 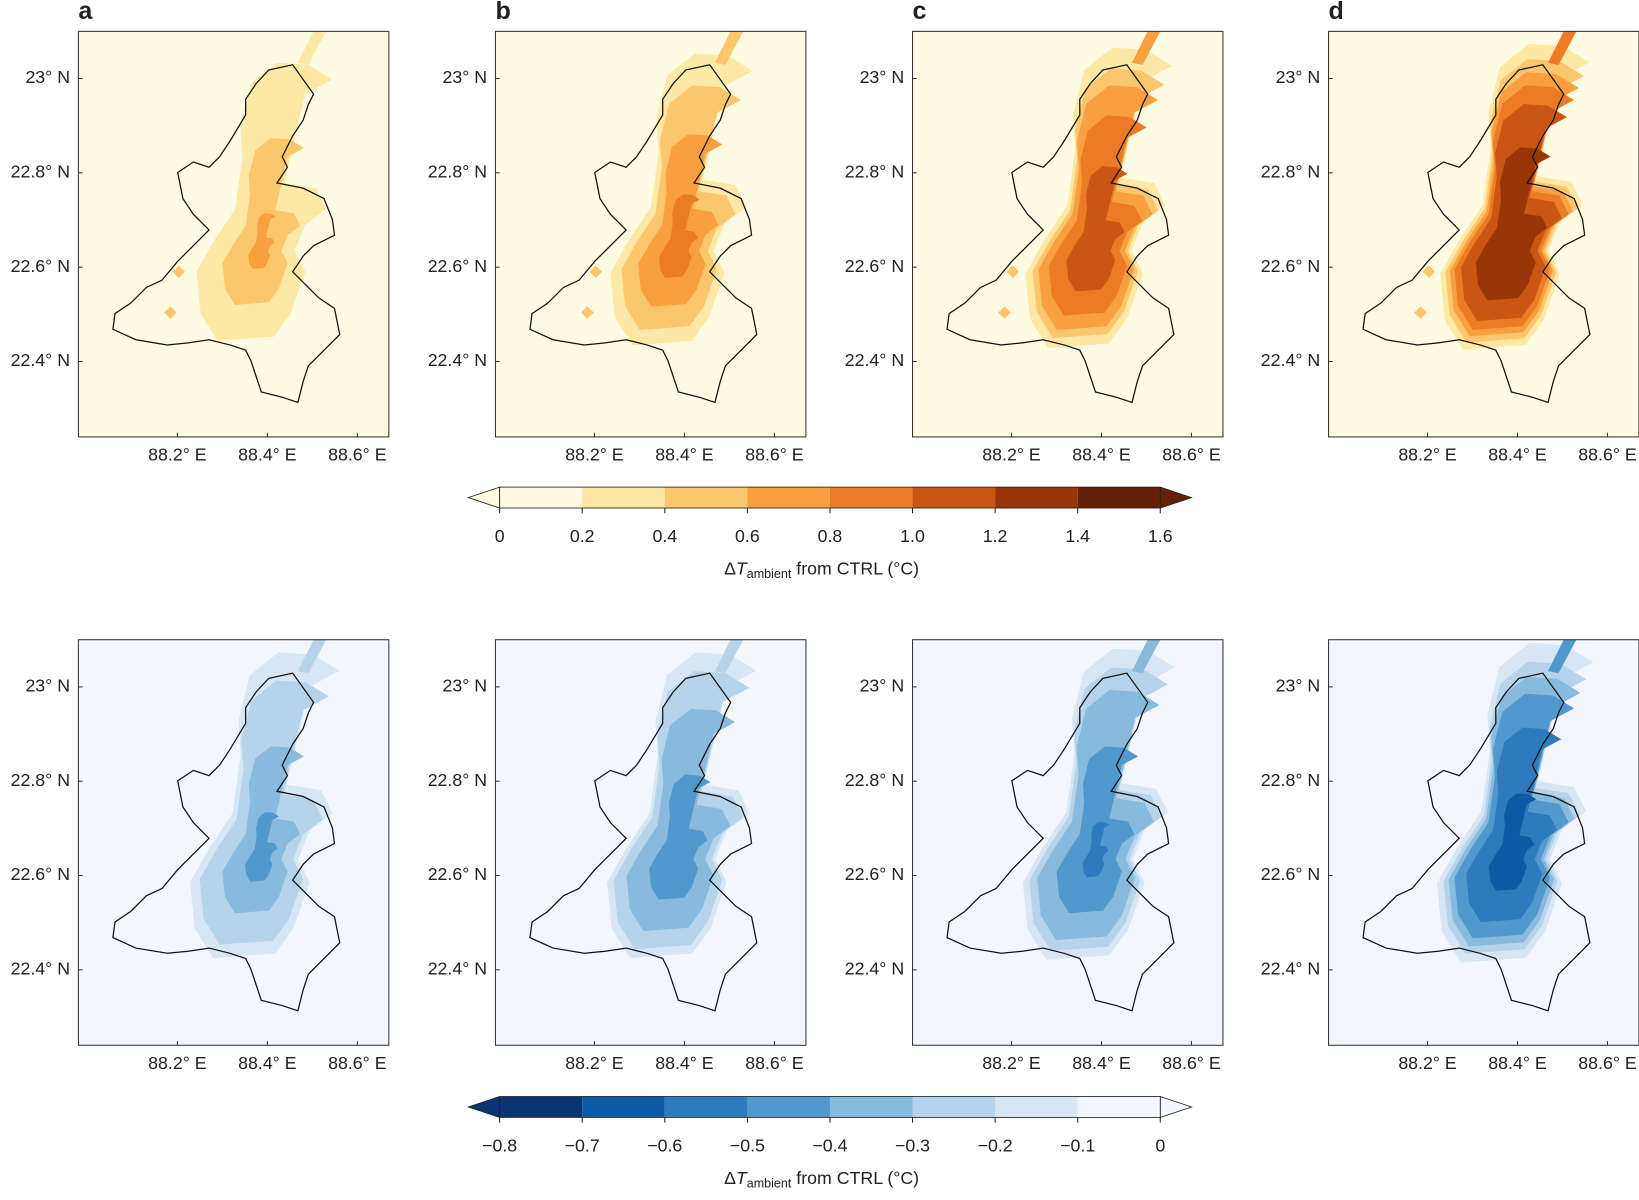 I want to click on colorbar-tick-label: −0.8, so click(x=499, y=1145).